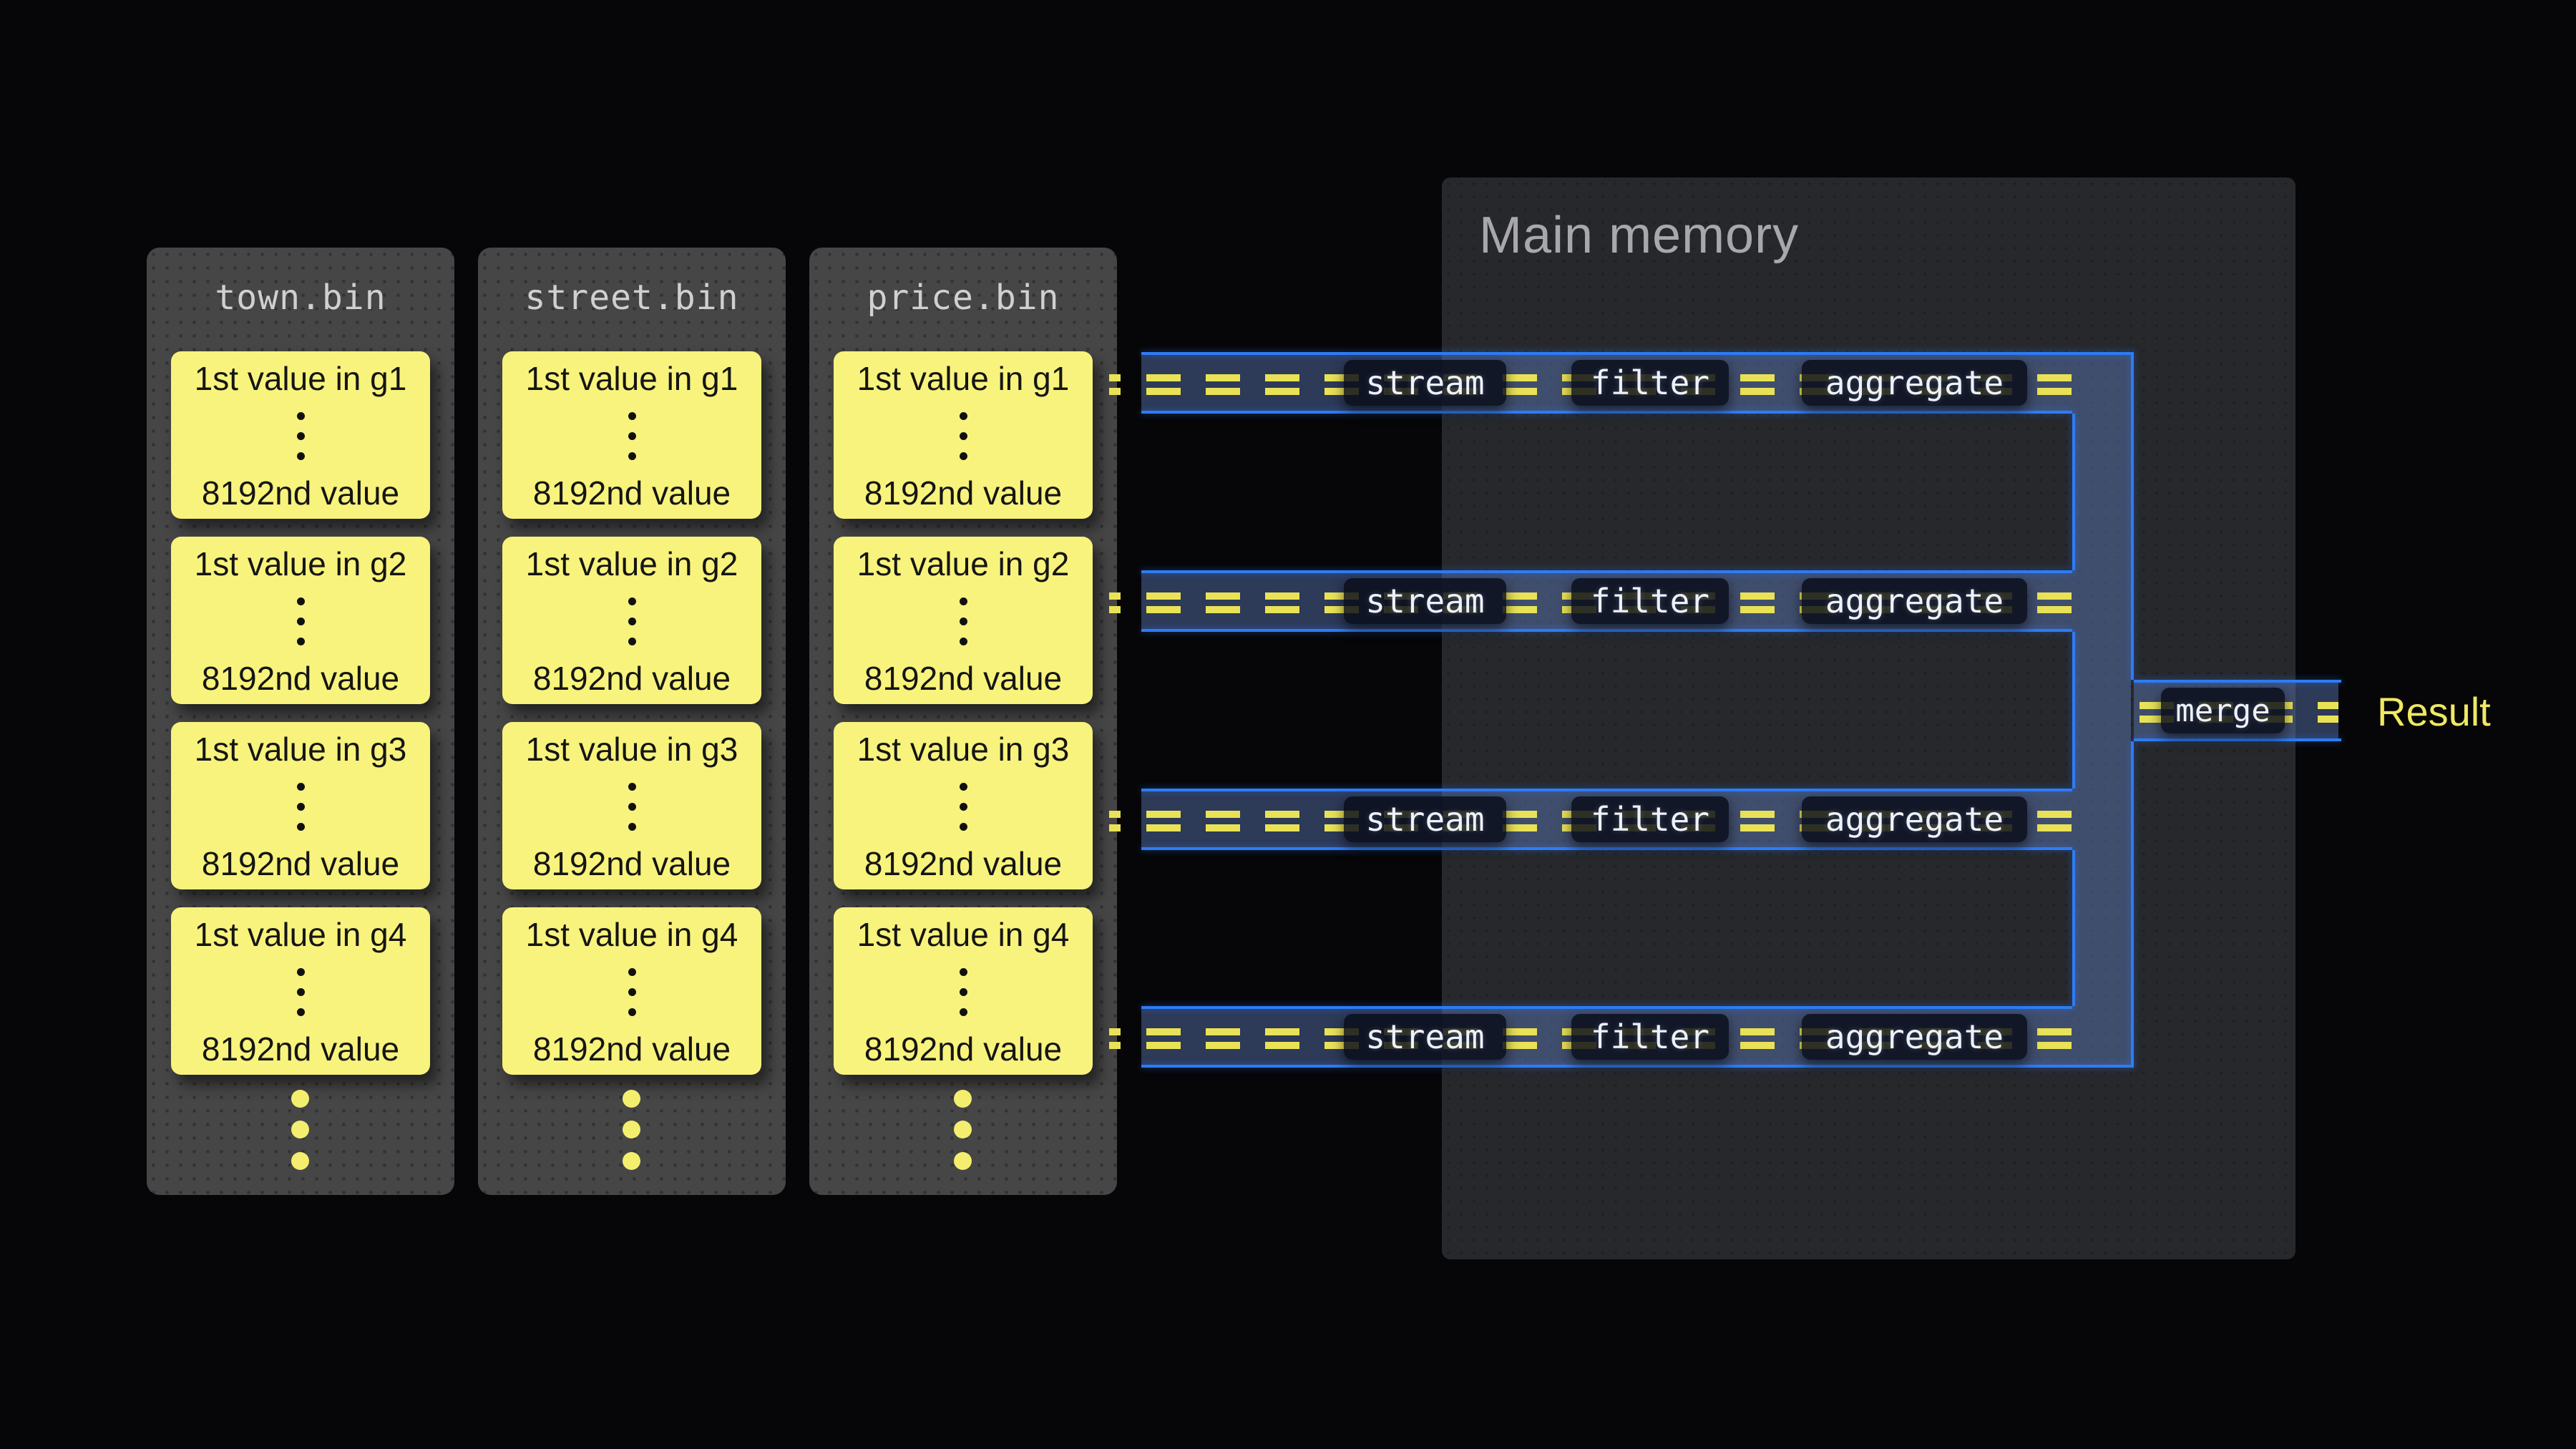 This screenshot has height=1449, width=2576. I want to click on collector-pipe, so click(2101, 710).